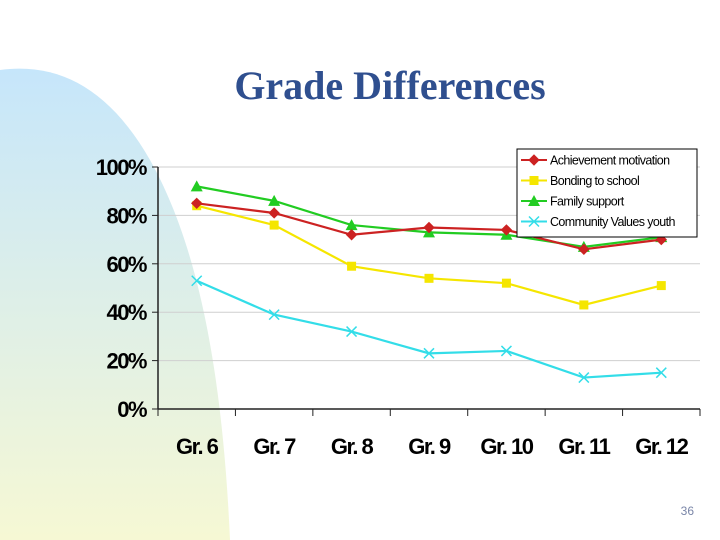 The height and width of the screenshot is (540, 720). I want to click on series-line-community-values-youth, so click(429, 329).